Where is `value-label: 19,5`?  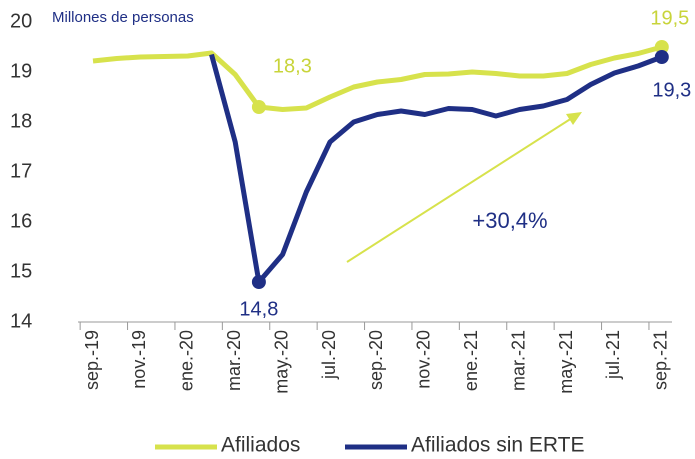 value-label: 19,5 is located at coordinates (669, 18).